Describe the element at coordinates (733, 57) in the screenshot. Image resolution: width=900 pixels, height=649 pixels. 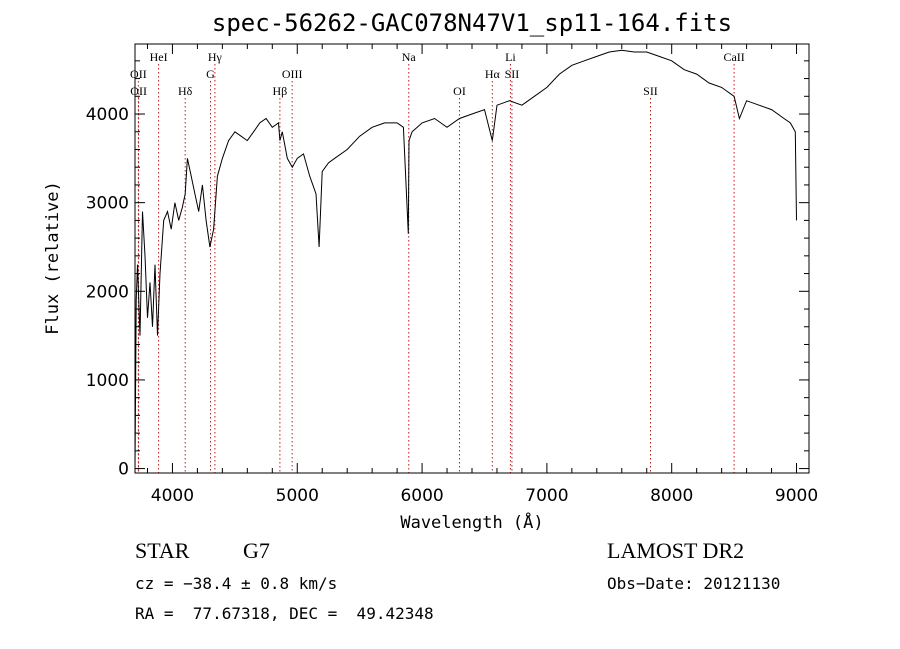
I see `line-marker-label: CaII` at that location.